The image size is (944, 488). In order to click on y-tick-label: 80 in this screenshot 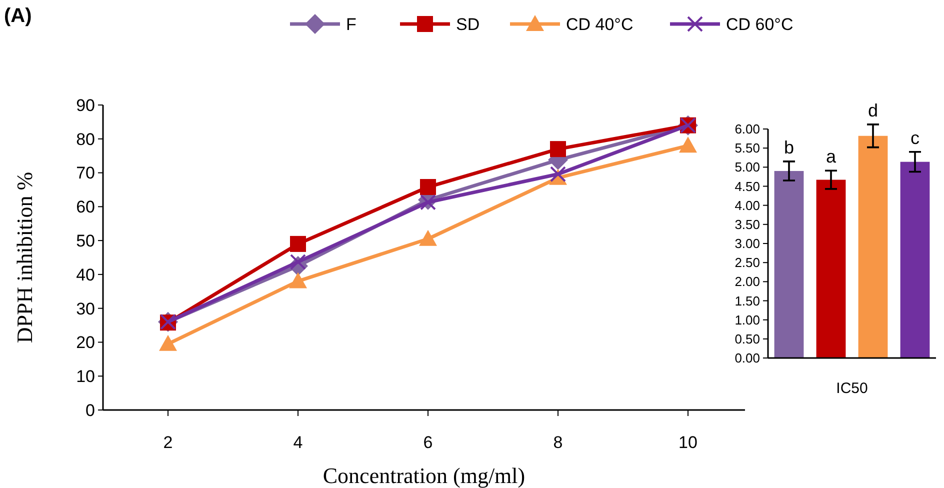, I will do `click(85, 139)`.